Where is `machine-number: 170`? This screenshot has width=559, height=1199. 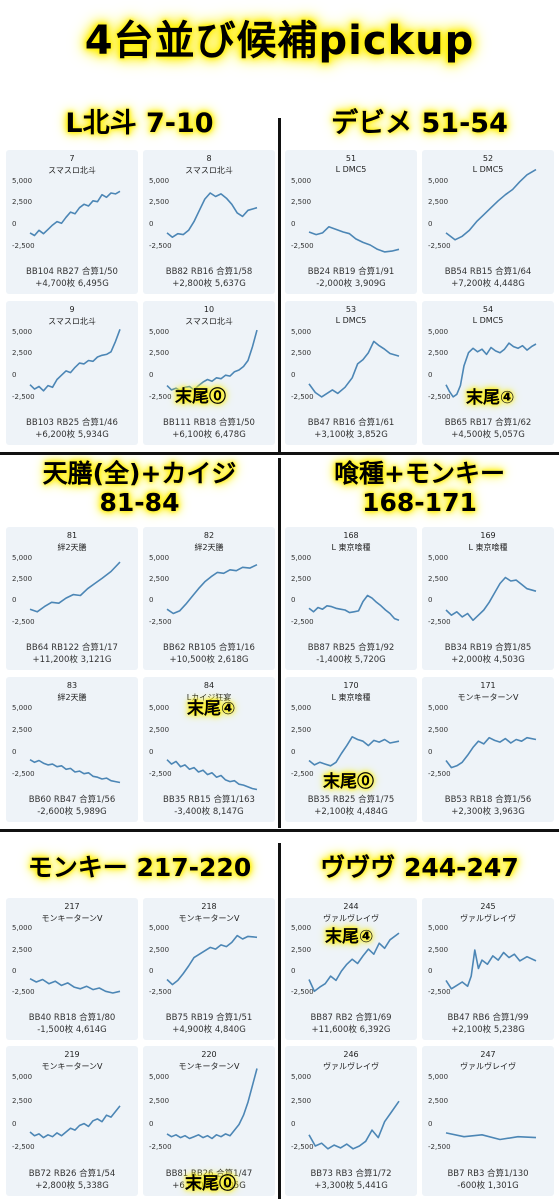
machine-number: 170 is located at coordinates (351, 685).